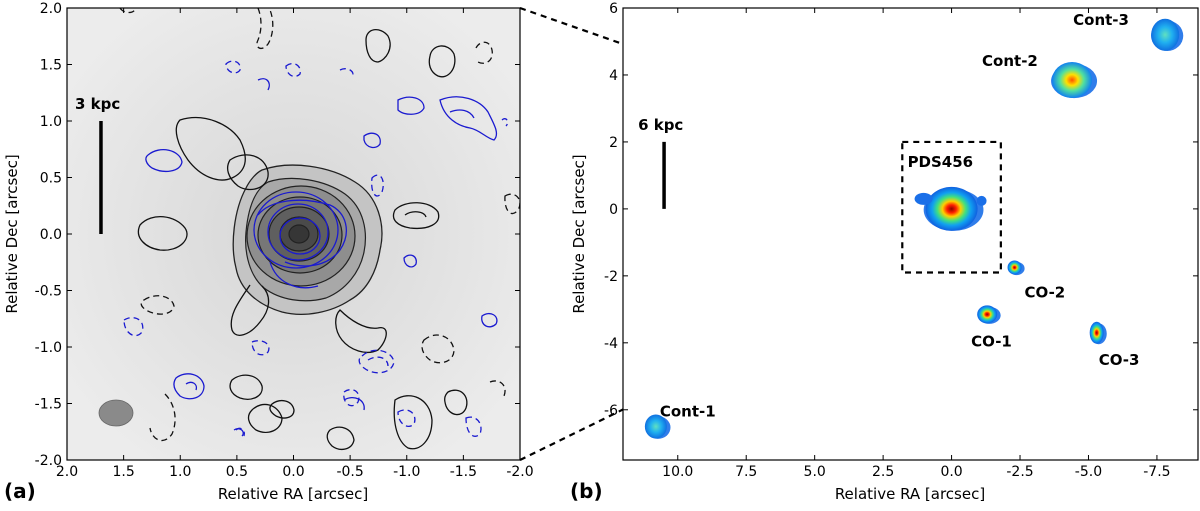 The height and width of the screenshot is (511, 1200). Describe the element at coordinates (51, 66) in the screenshot. I see `panel-a-ytick-label: 1.5` at that location.